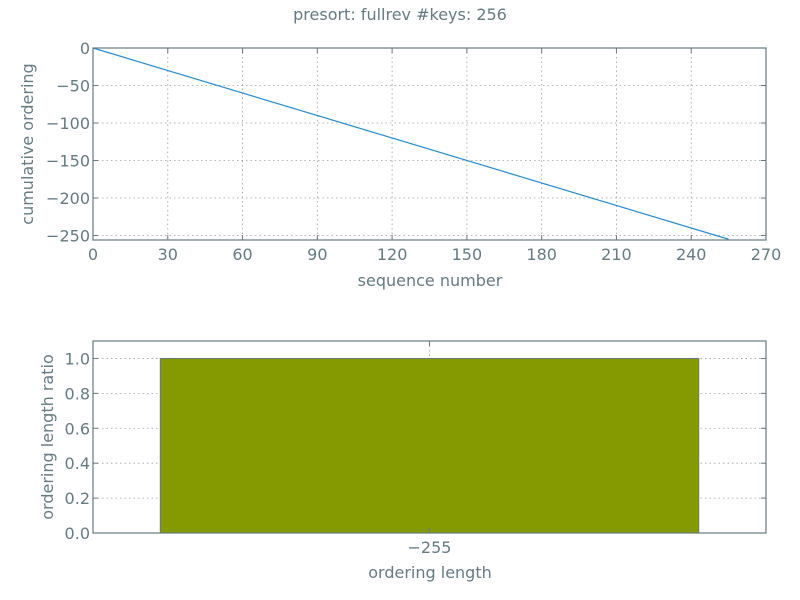  I want to click on x-tick-label: 90, so click(317, 254).